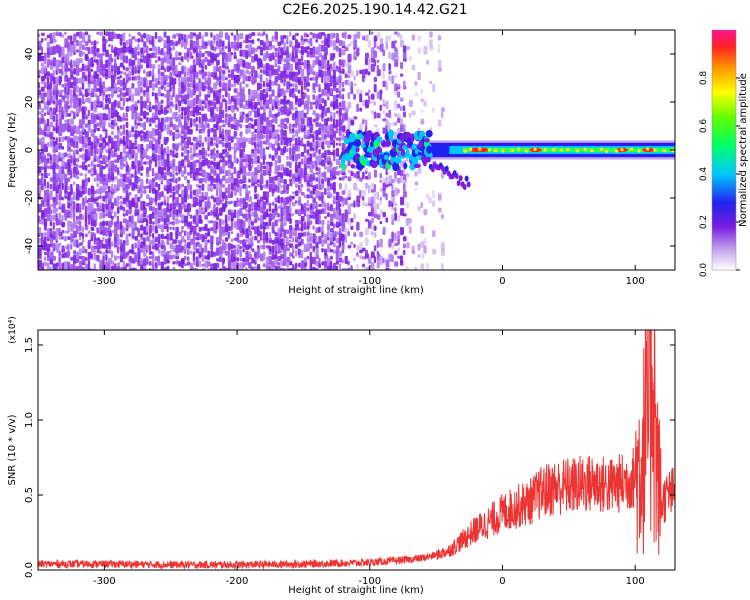 This screenshot has width=750, height=600. I want to click on y-tick-label: 0.5, so click(29, 495).